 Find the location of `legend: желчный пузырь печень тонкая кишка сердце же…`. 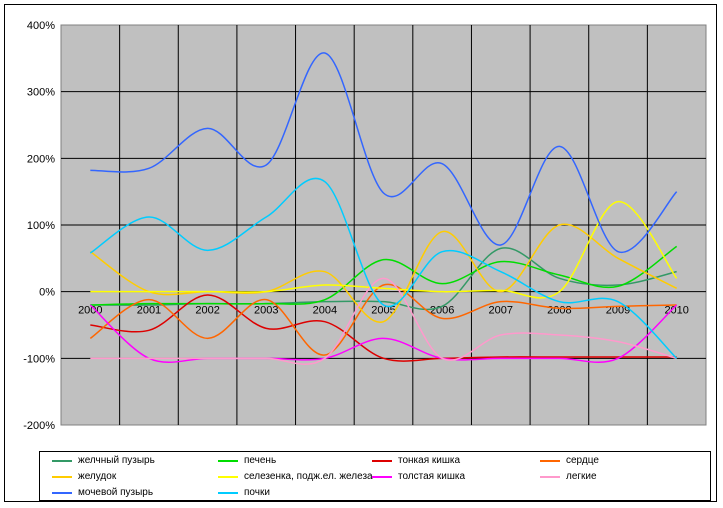

legend: желчный пузырь печень тонкая кишка сердце же… is located at coordinates (375, 476).